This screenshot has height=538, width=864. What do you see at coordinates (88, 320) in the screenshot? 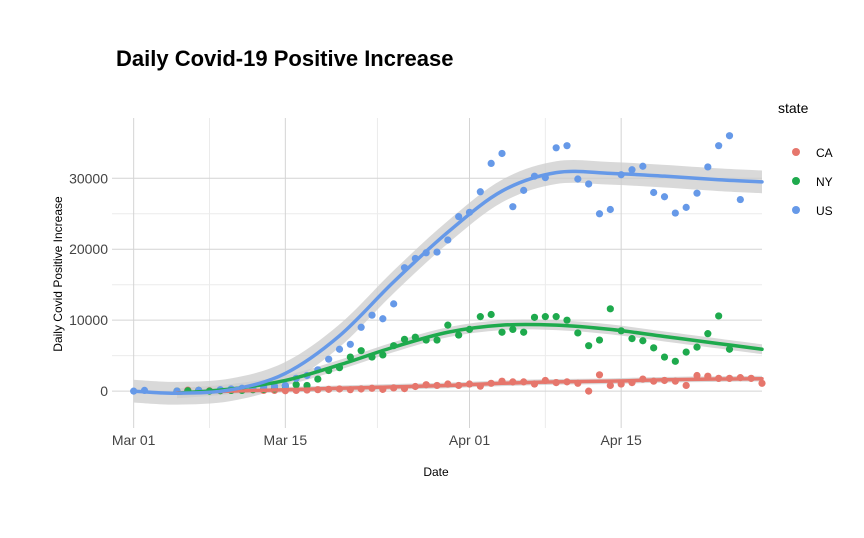
I see `y-tick-label: 10000` at bounding box center [88, 320].